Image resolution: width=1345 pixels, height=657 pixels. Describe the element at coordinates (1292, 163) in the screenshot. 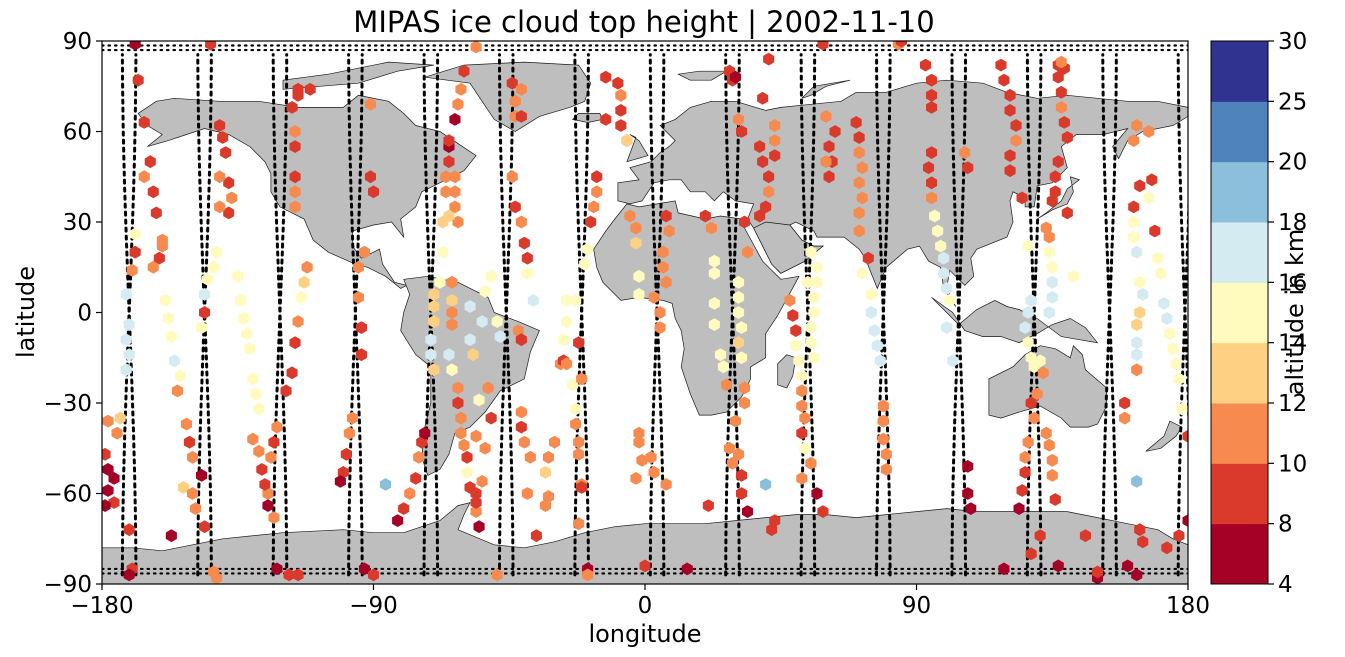

I see `colorbar-tick-label: 20` at that location.